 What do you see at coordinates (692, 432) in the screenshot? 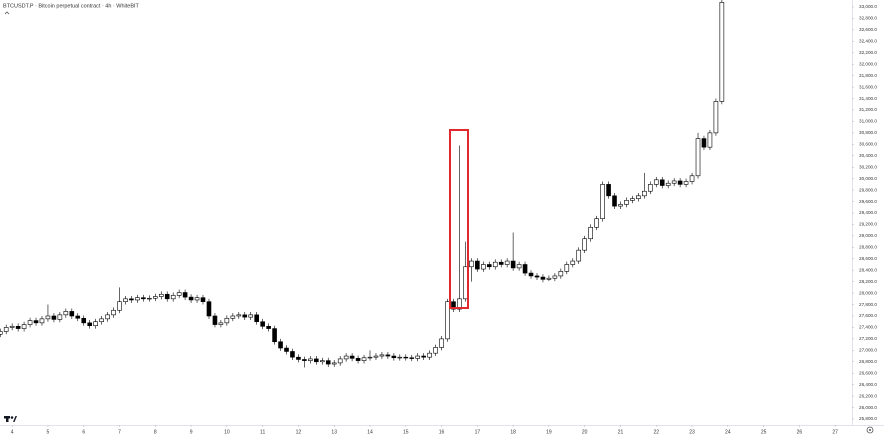
I see `x-tick-label: 23` at bounding box center [692, 432].